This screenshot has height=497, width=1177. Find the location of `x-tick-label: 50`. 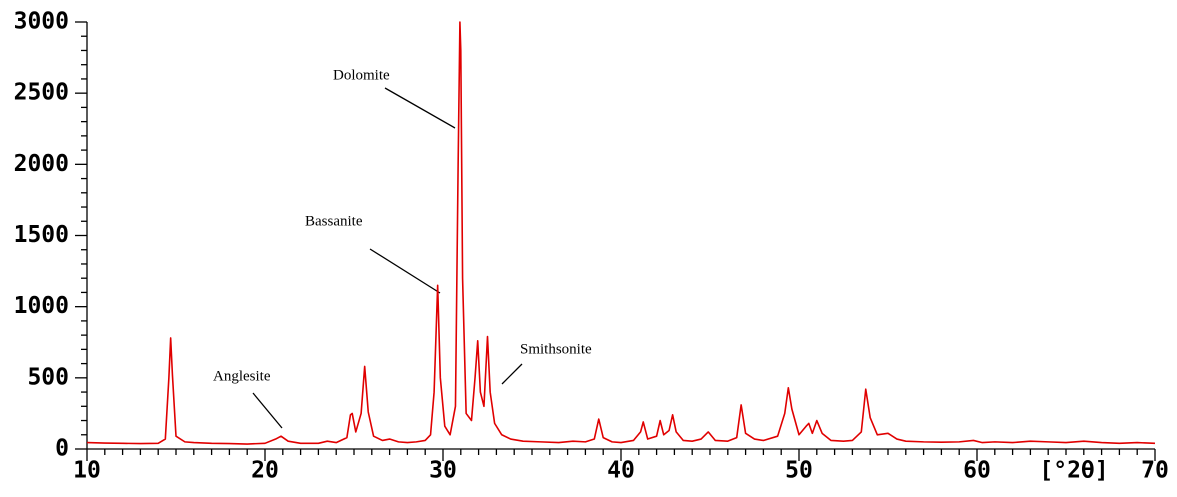

x-tick-label: 50 is located at coordinates (799, 471).